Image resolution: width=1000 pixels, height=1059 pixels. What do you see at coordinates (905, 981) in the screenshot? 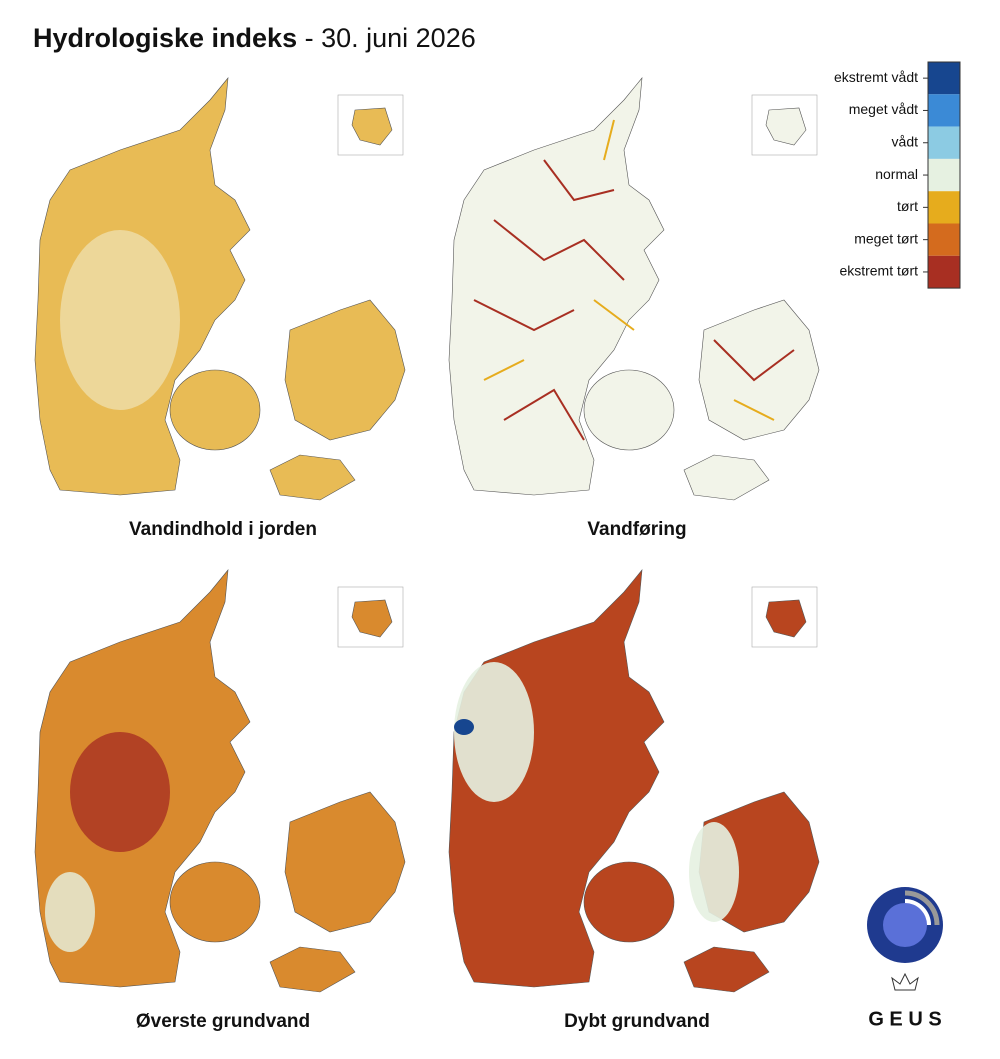
I see `logo-crown` at bounding box center [905, 981].